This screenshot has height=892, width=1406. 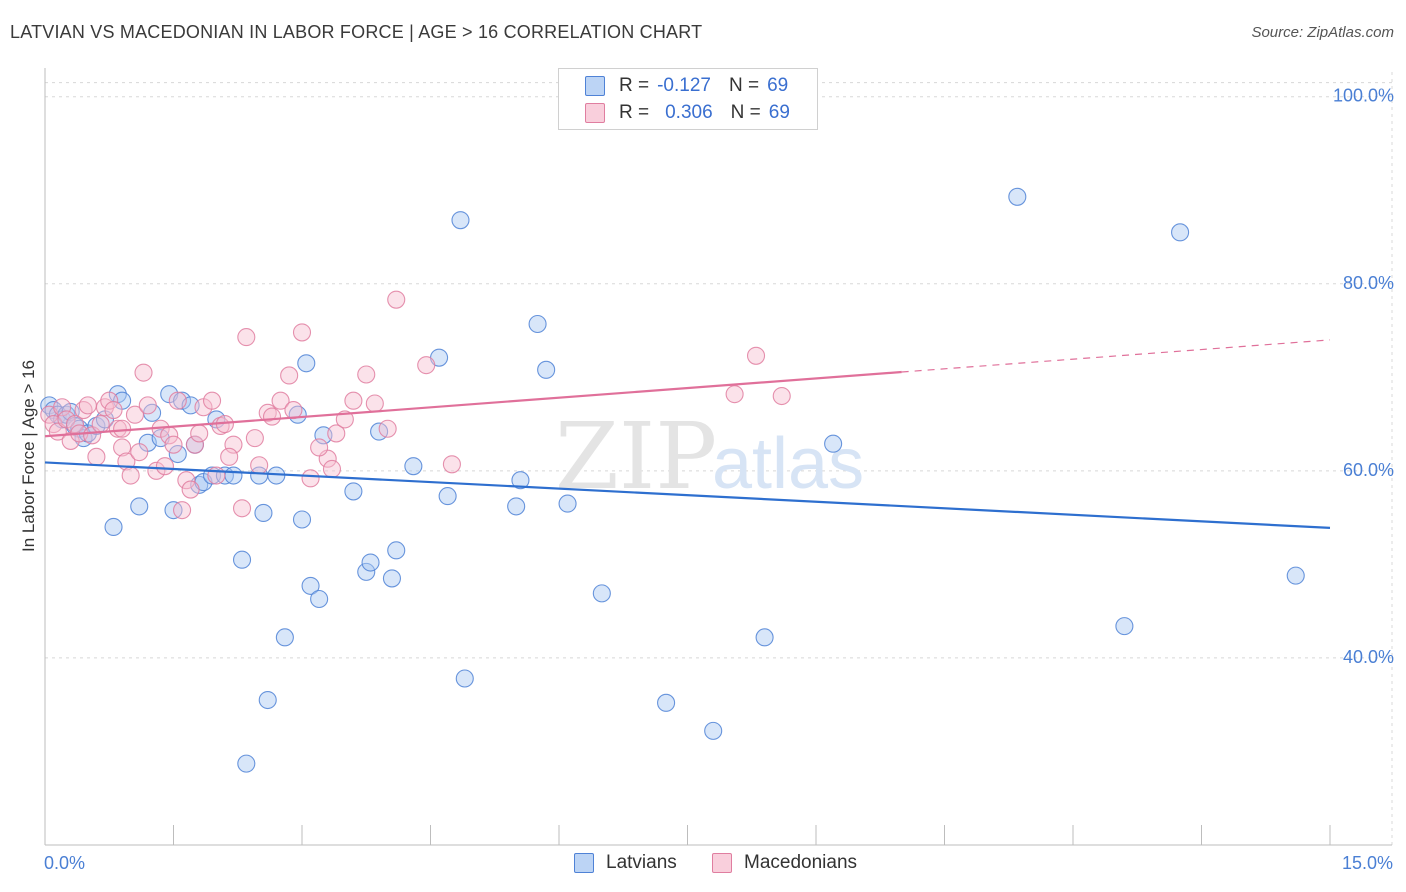 I want to click on latvian-trend-line, so click(x=687, y=495).